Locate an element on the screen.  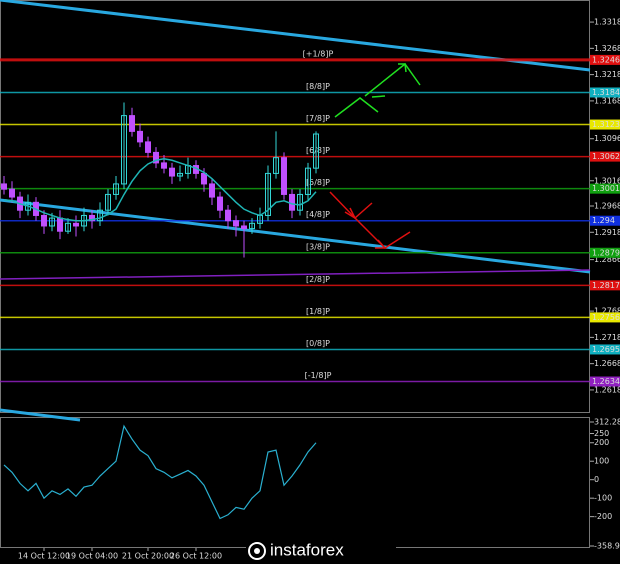
level-price-label: 1.2756 is located at coordinates (606, 317).